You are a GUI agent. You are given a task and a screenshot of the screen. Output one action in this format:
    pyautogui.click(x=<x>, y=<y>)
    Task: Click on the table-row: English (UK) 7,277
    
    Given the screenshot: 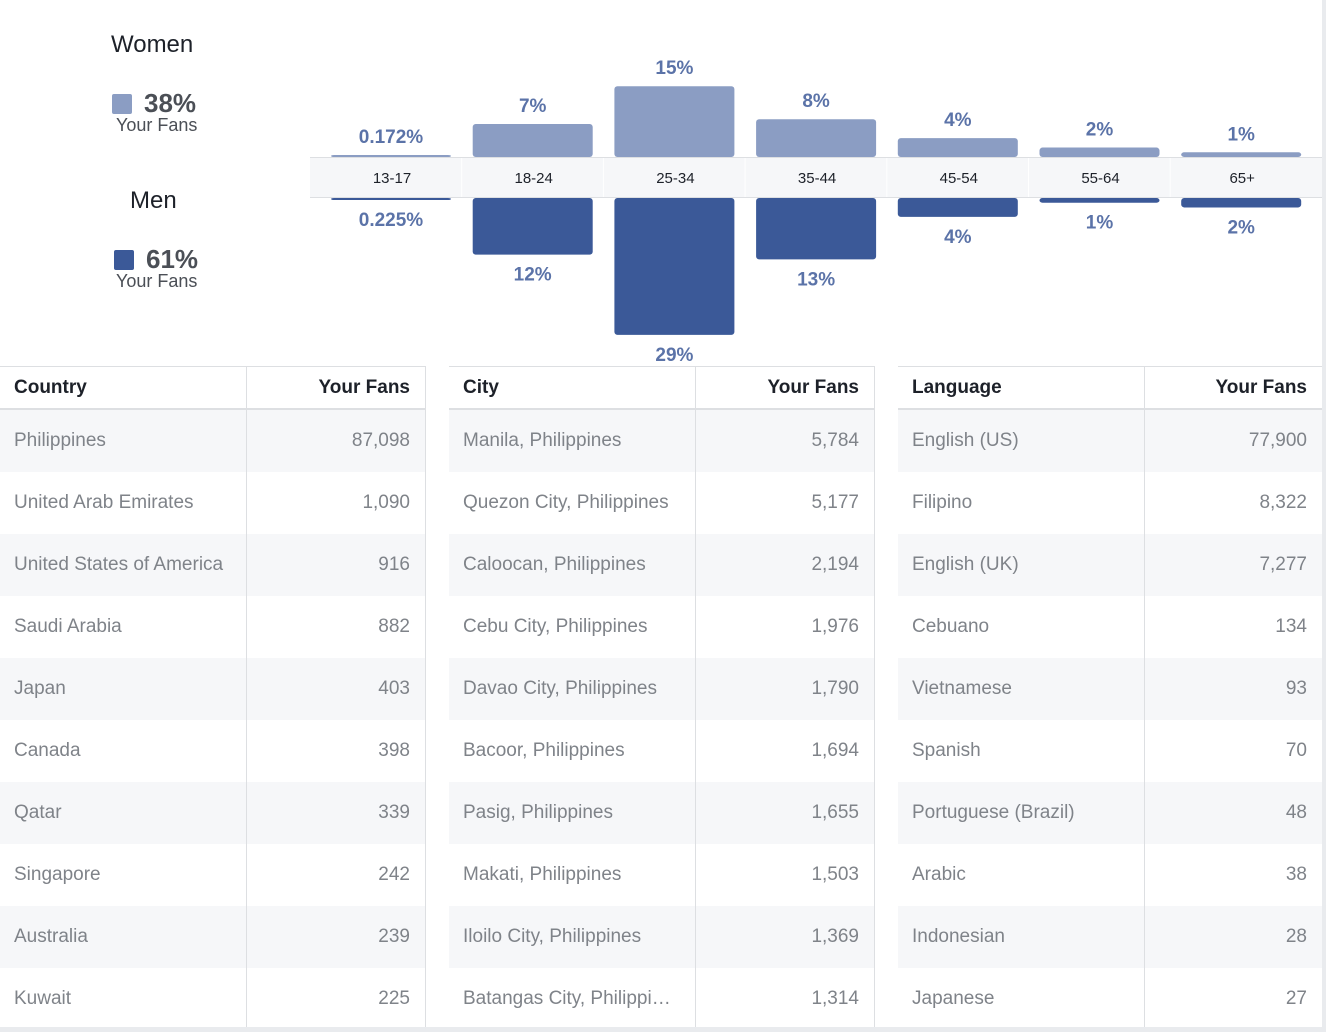 What is the action you would take?
    pyautogui.click(x=1110, y=565)
    